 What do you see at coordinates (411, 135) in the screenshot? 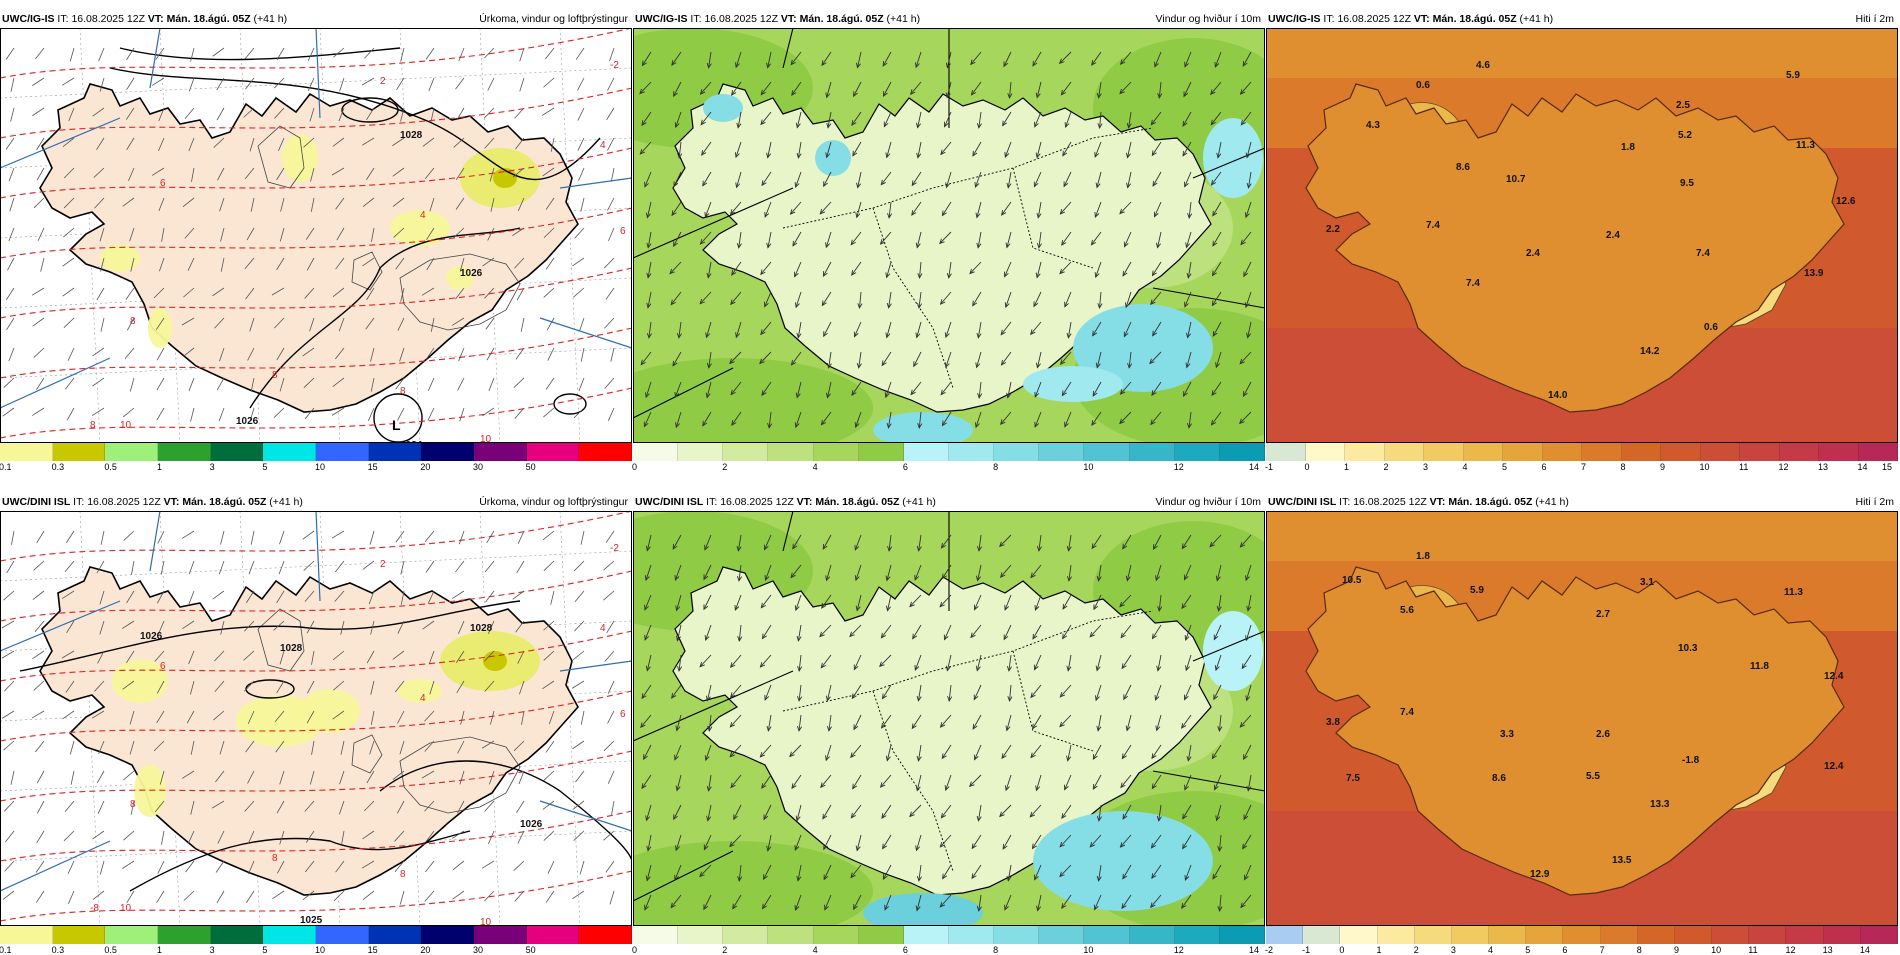
I see `pressure-label: 1028` at bounding box center [411, 135].